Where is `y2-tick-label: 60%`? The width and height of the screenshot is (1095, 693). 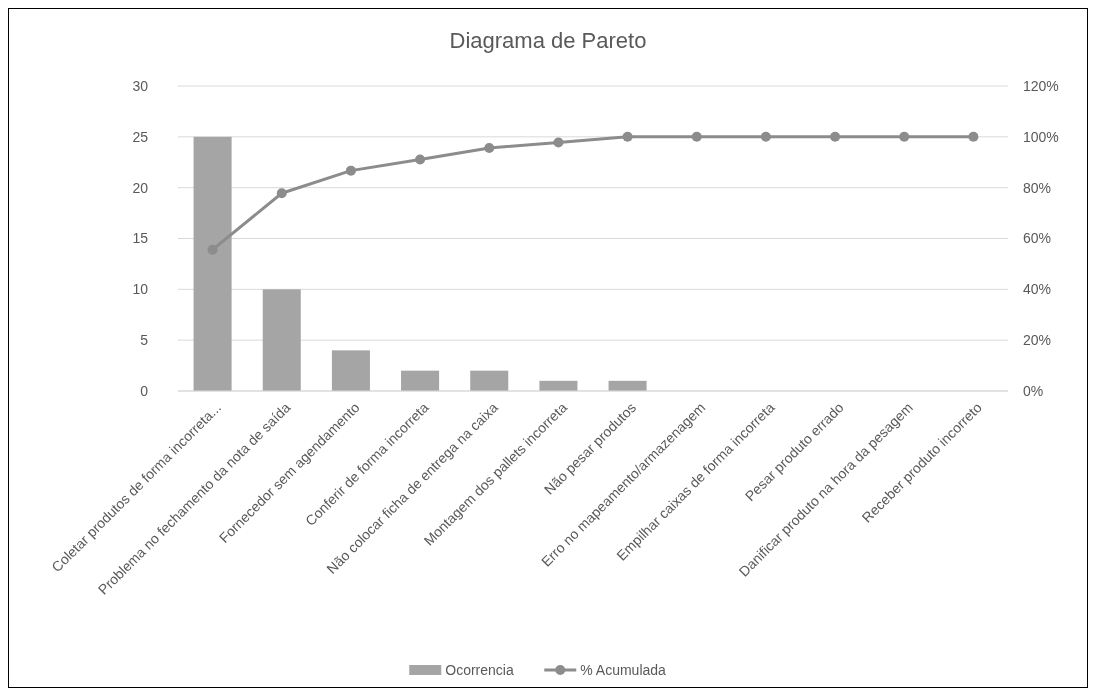 y2-tick-label: 60% is located at coordinates (1037, 238).